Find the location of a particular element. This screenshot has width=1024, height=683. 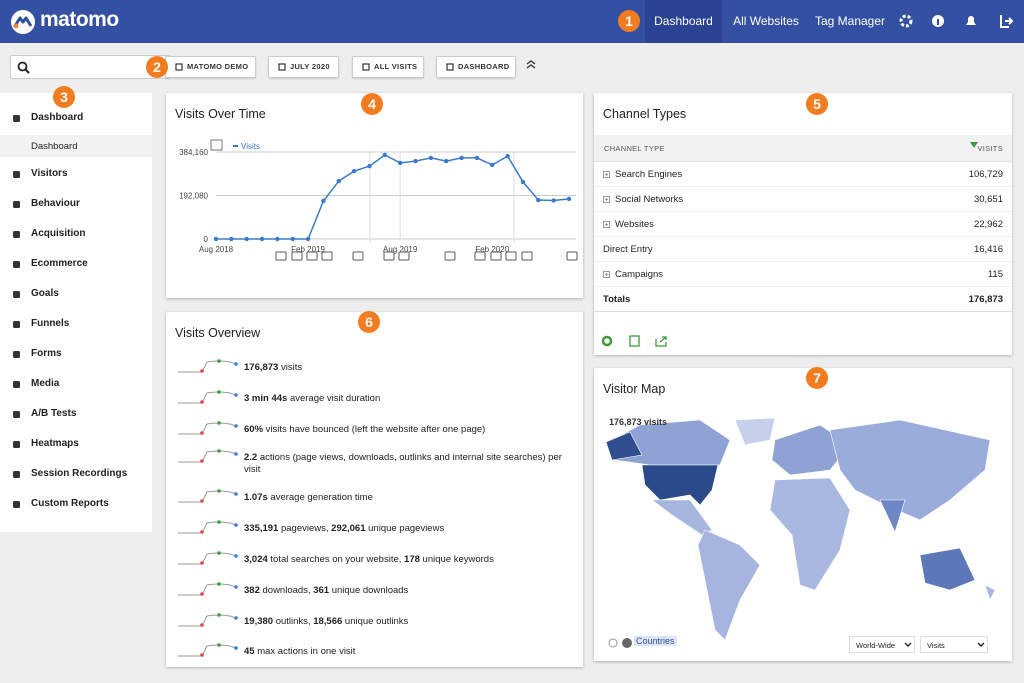

expand-box is located at coordinates (606, 224).